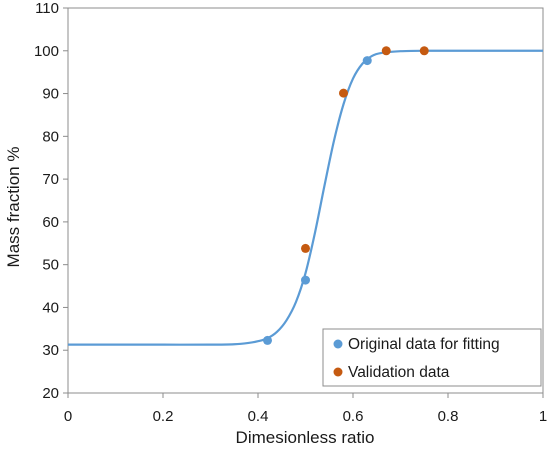  What do you see at coordinates (424, 344) in the screenshot?
I see `legend-label-original: Original data for fitting` at bounding box center [424, 344].